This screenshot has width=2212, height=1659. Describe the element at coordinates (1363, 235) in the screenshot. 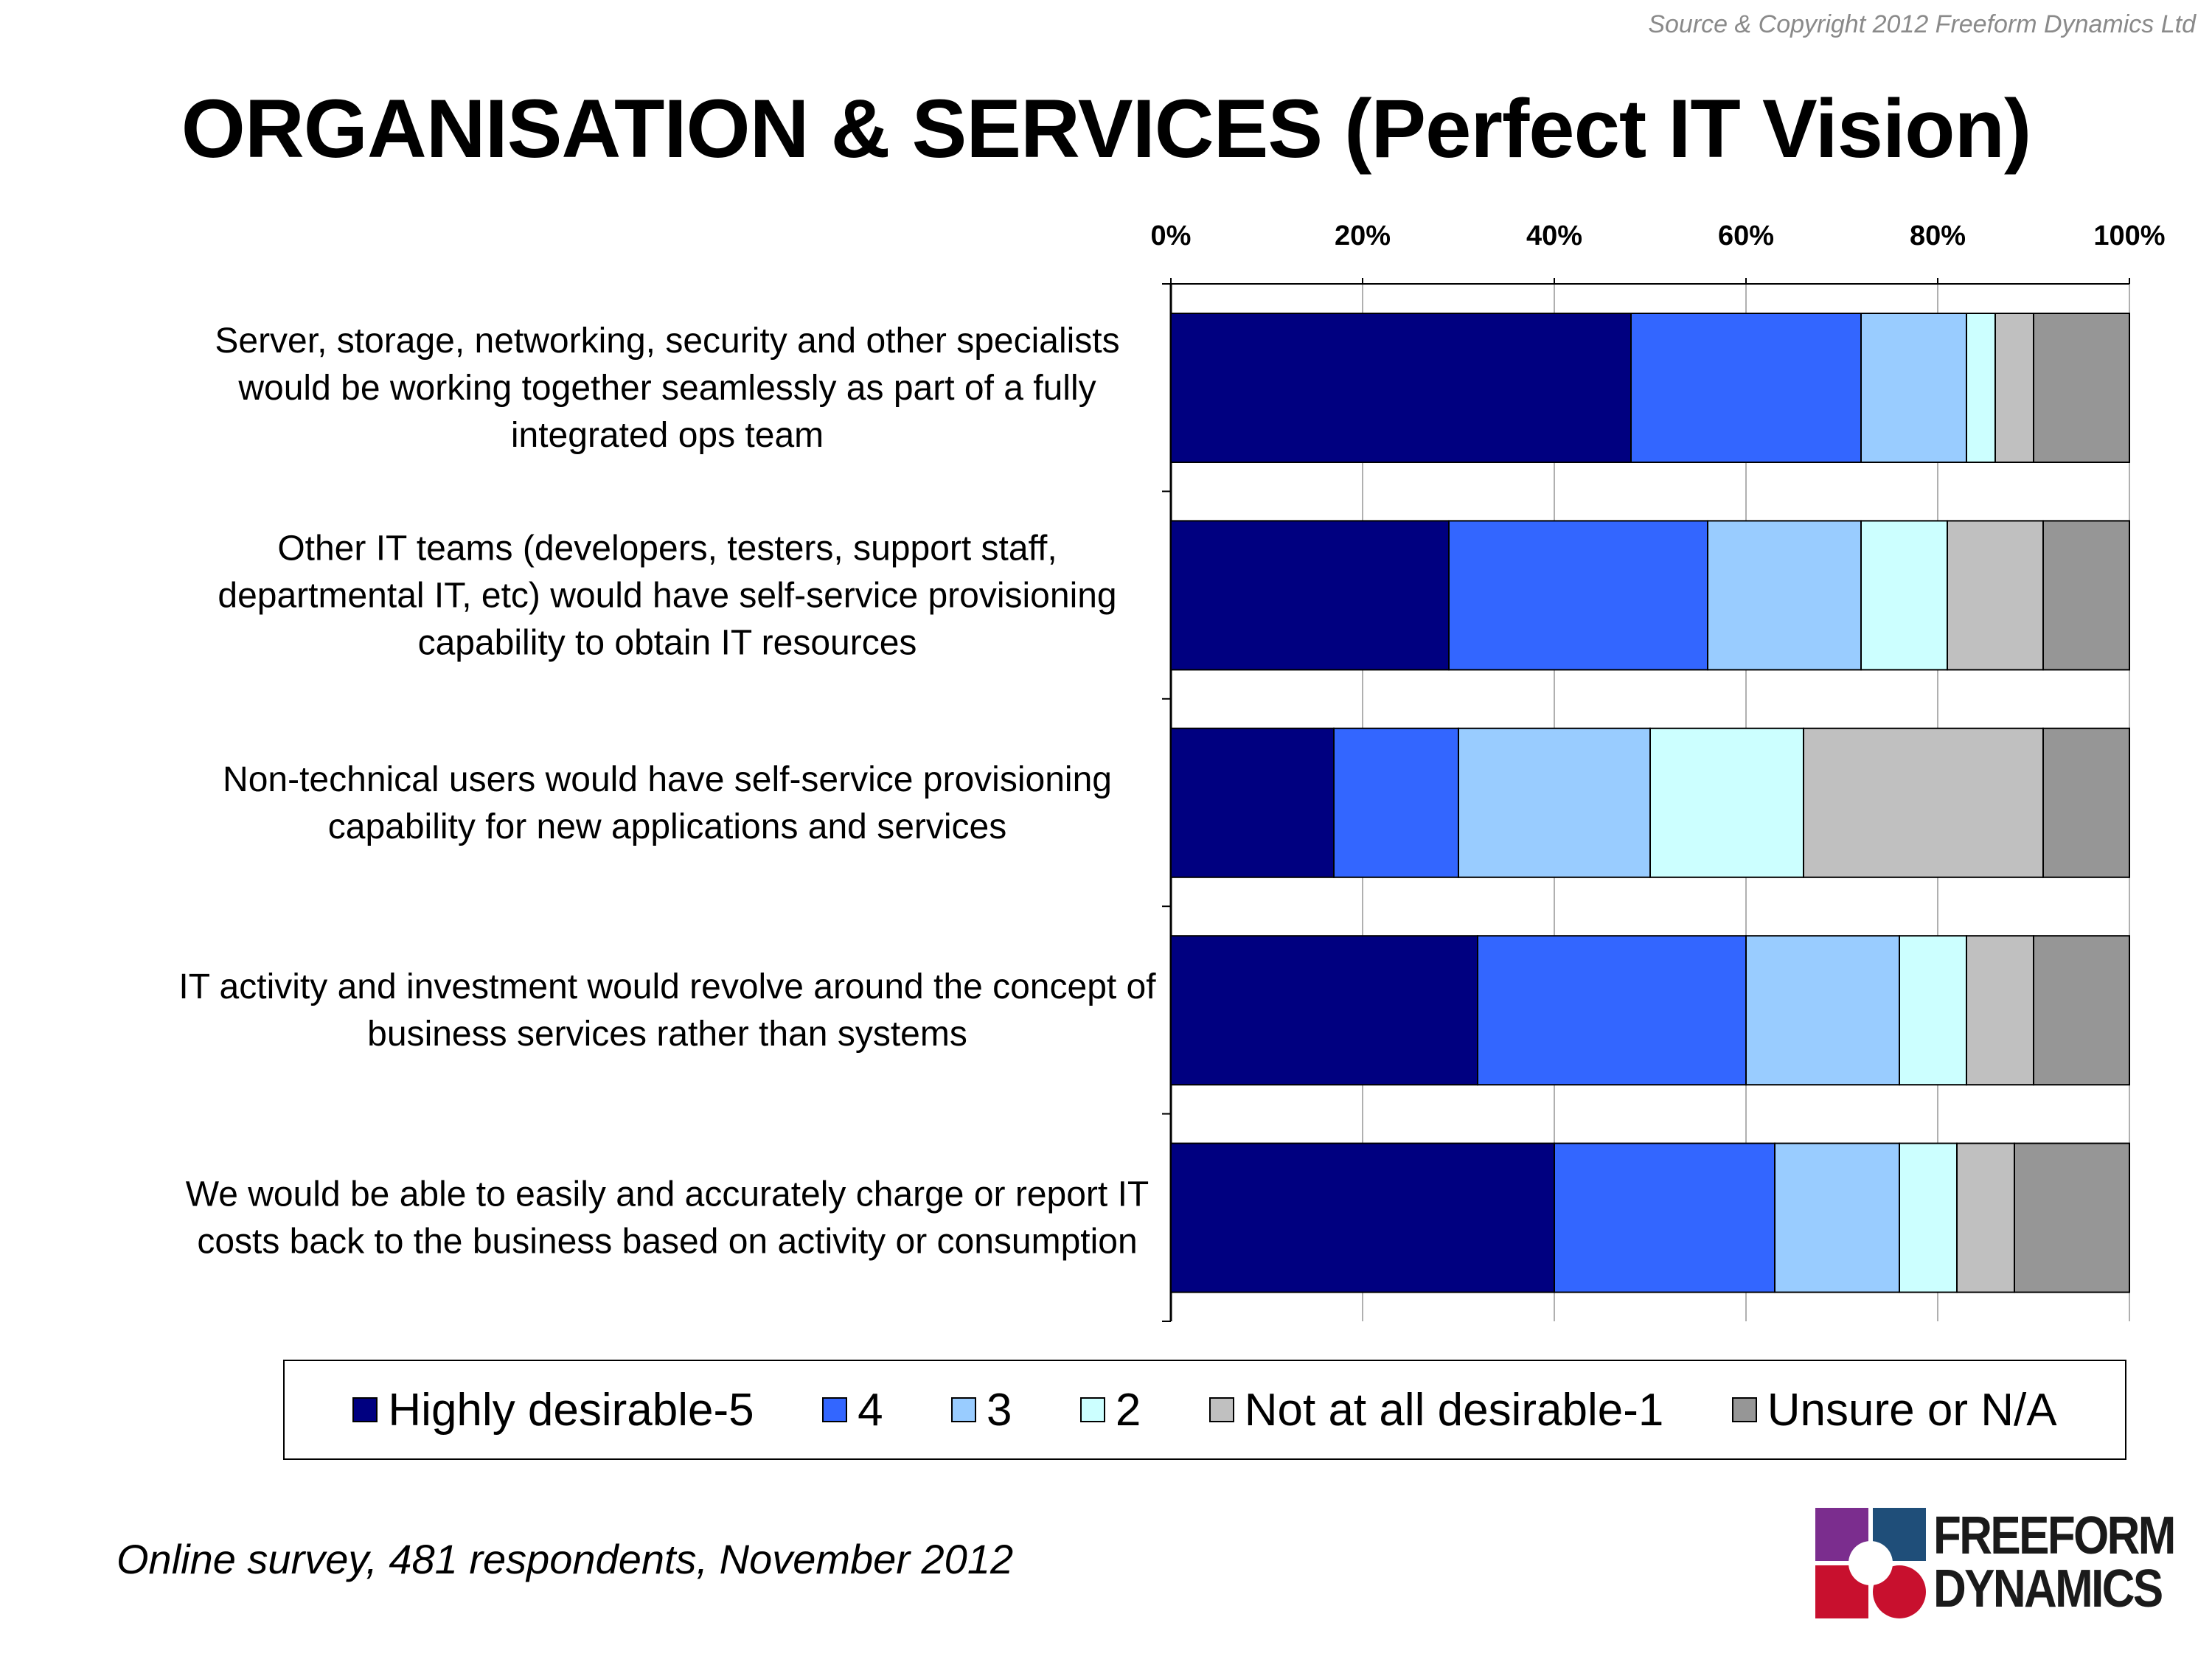

I see `x-tick-label: 20%` at that location.